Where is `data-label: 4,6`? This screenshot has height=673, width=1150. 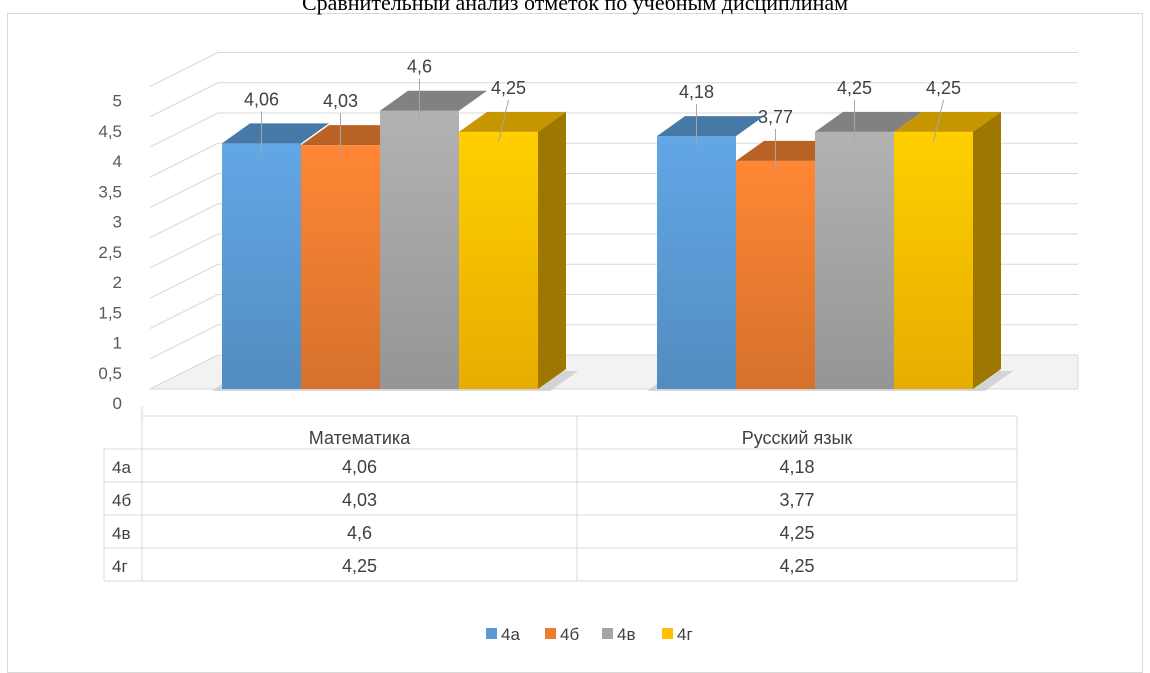 data-label: 4,6 is located at coordinates (419, 67).